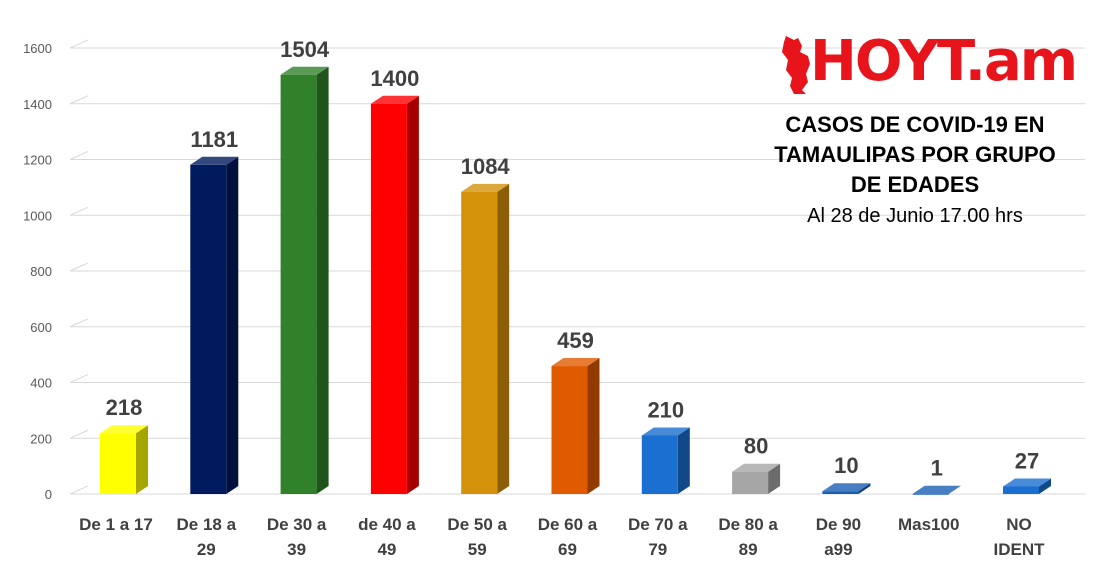 The width and height of the screenshot is (1097, 582). Describe the element at coordinates (1020, 549) in the screenshot. I see `x-tick-label: IDENT` at that location.